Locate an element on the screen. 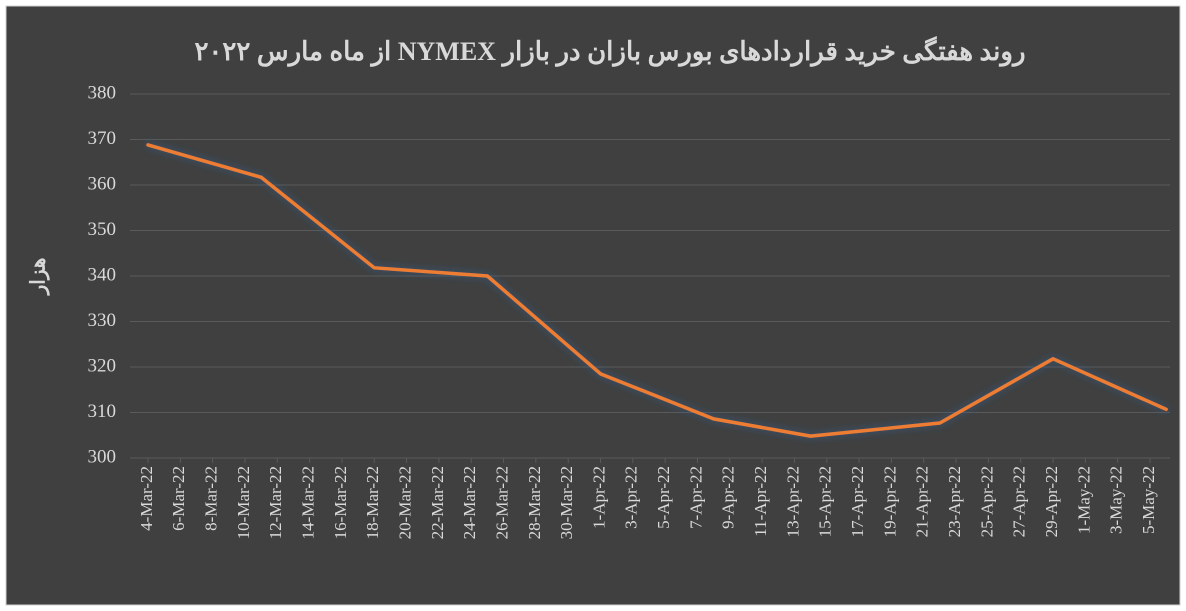 The image size is (1186, 611). x-tick-label: 24-Mar-22 is located at coordinates (469, 502).